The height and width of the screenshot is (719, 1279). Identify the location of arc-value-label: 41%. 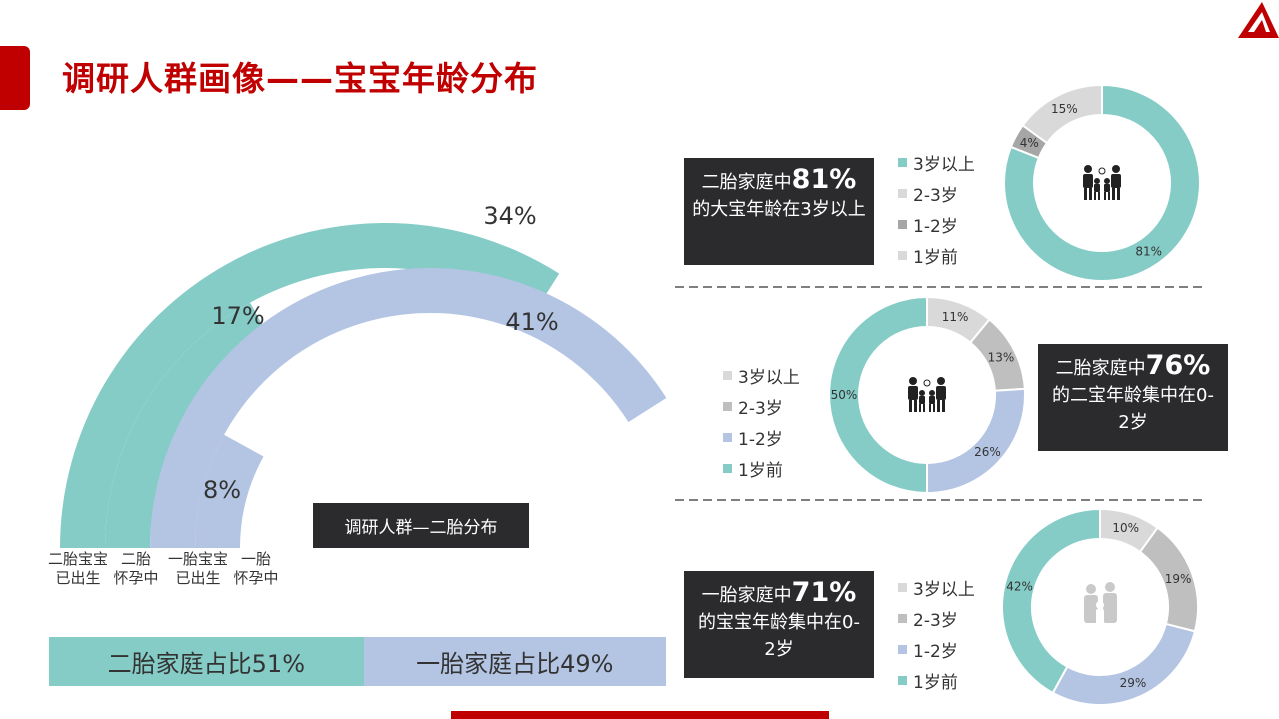
(532, 322).